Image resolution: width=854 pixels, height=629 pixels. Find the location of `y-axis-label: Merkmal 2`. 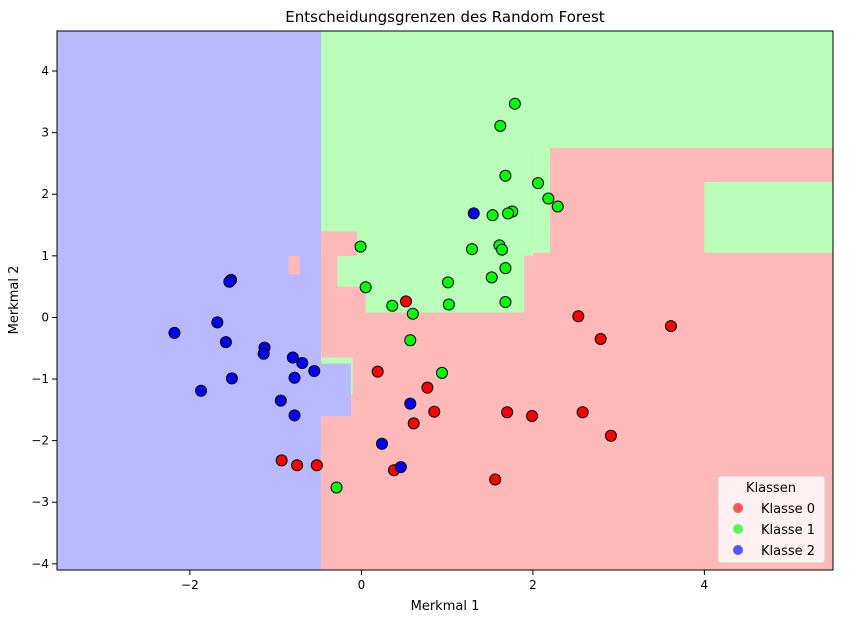

y-axis-label: Merkmal 2 is located at coordinates (14, 300).